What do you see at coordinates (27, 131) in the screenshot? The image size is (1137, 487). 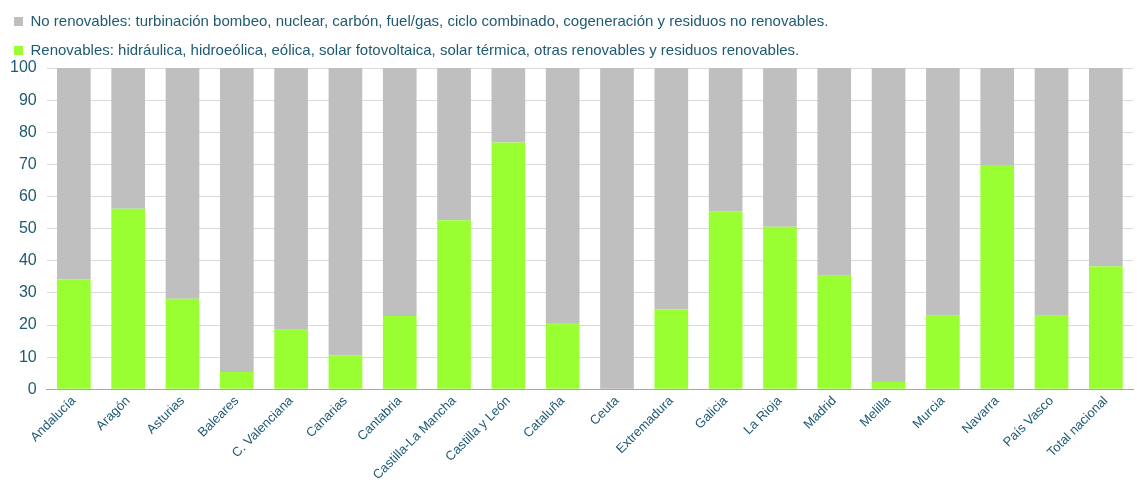 I see `y-tick-label: 80` at bounding box center [27, 131].